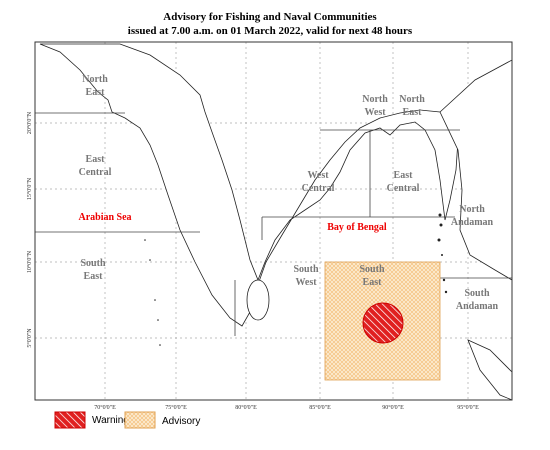  I want to click on longitude-label: 85°0'0"E, so click(320, 407).